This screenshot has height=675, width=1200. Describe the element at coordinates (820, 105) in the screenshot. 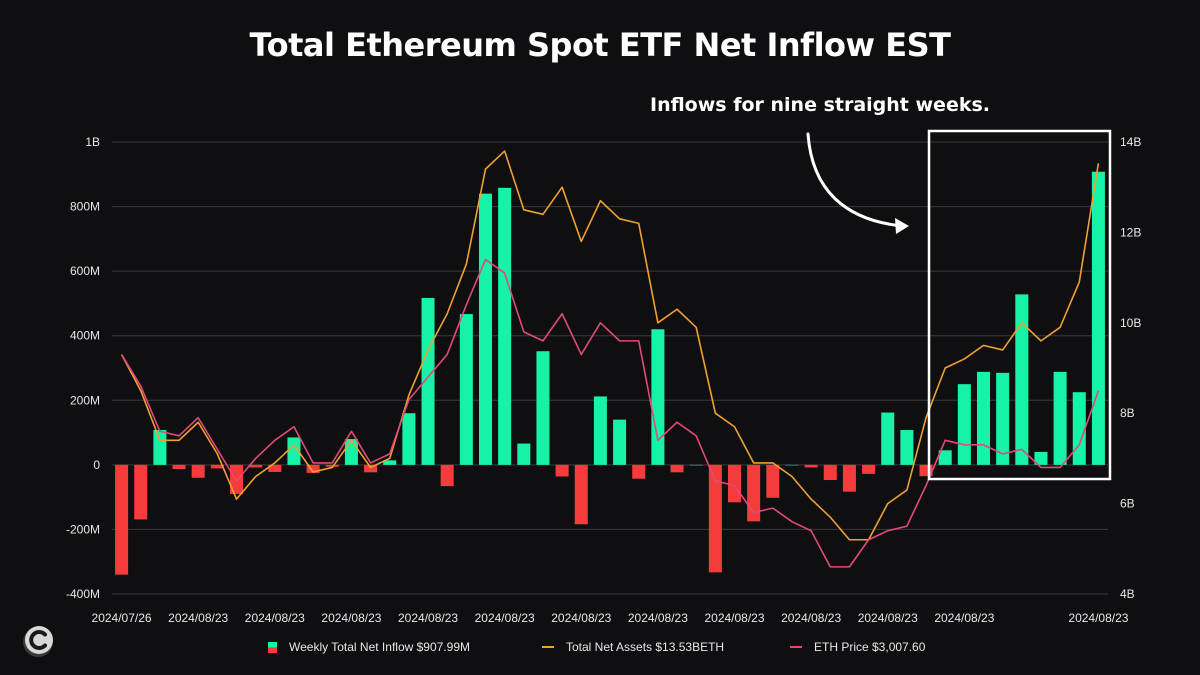

I see `annotation-text: Inflows for nine straight weeks.` at that location.